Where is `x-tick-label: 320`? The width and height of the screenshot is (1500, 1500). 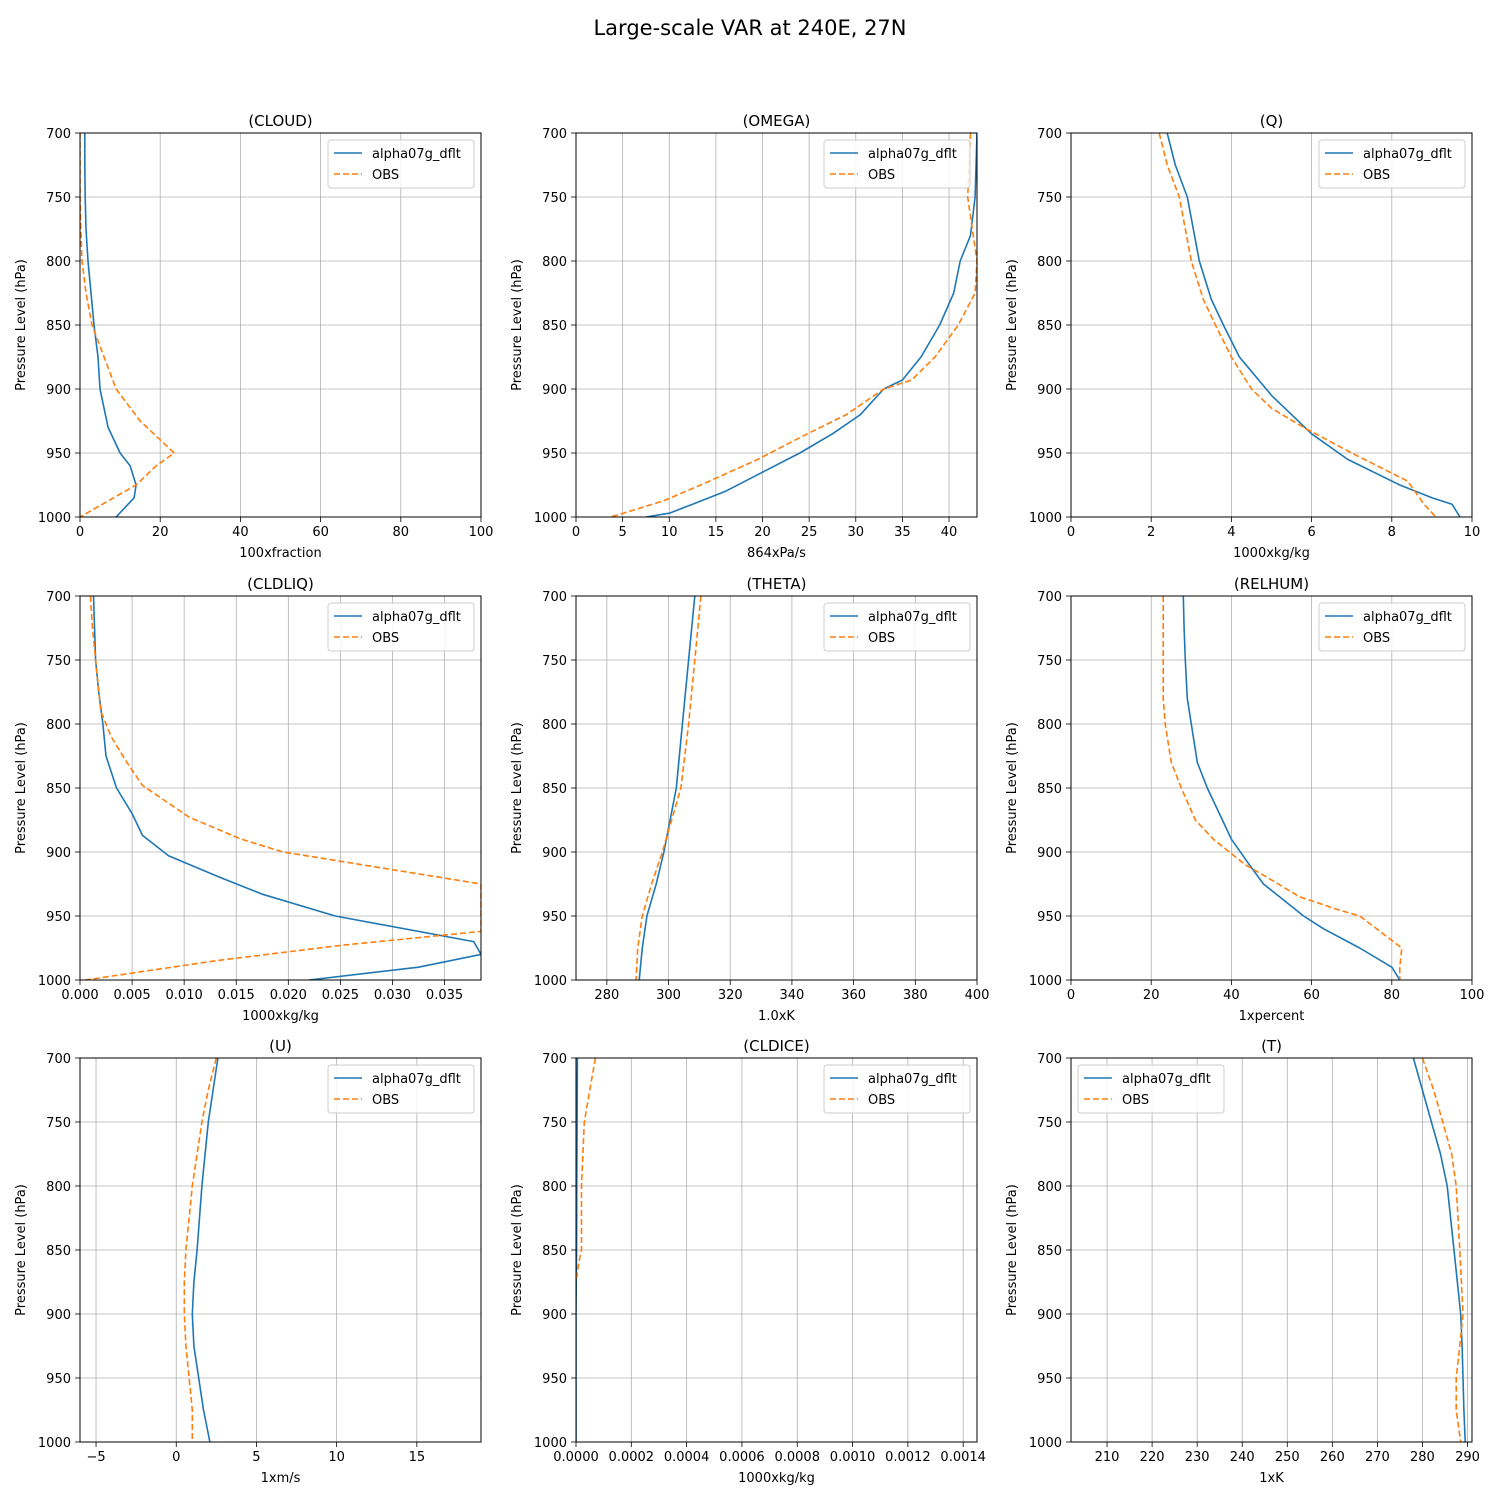 x-tick-label: 320 is located at coordinates (730, 995).